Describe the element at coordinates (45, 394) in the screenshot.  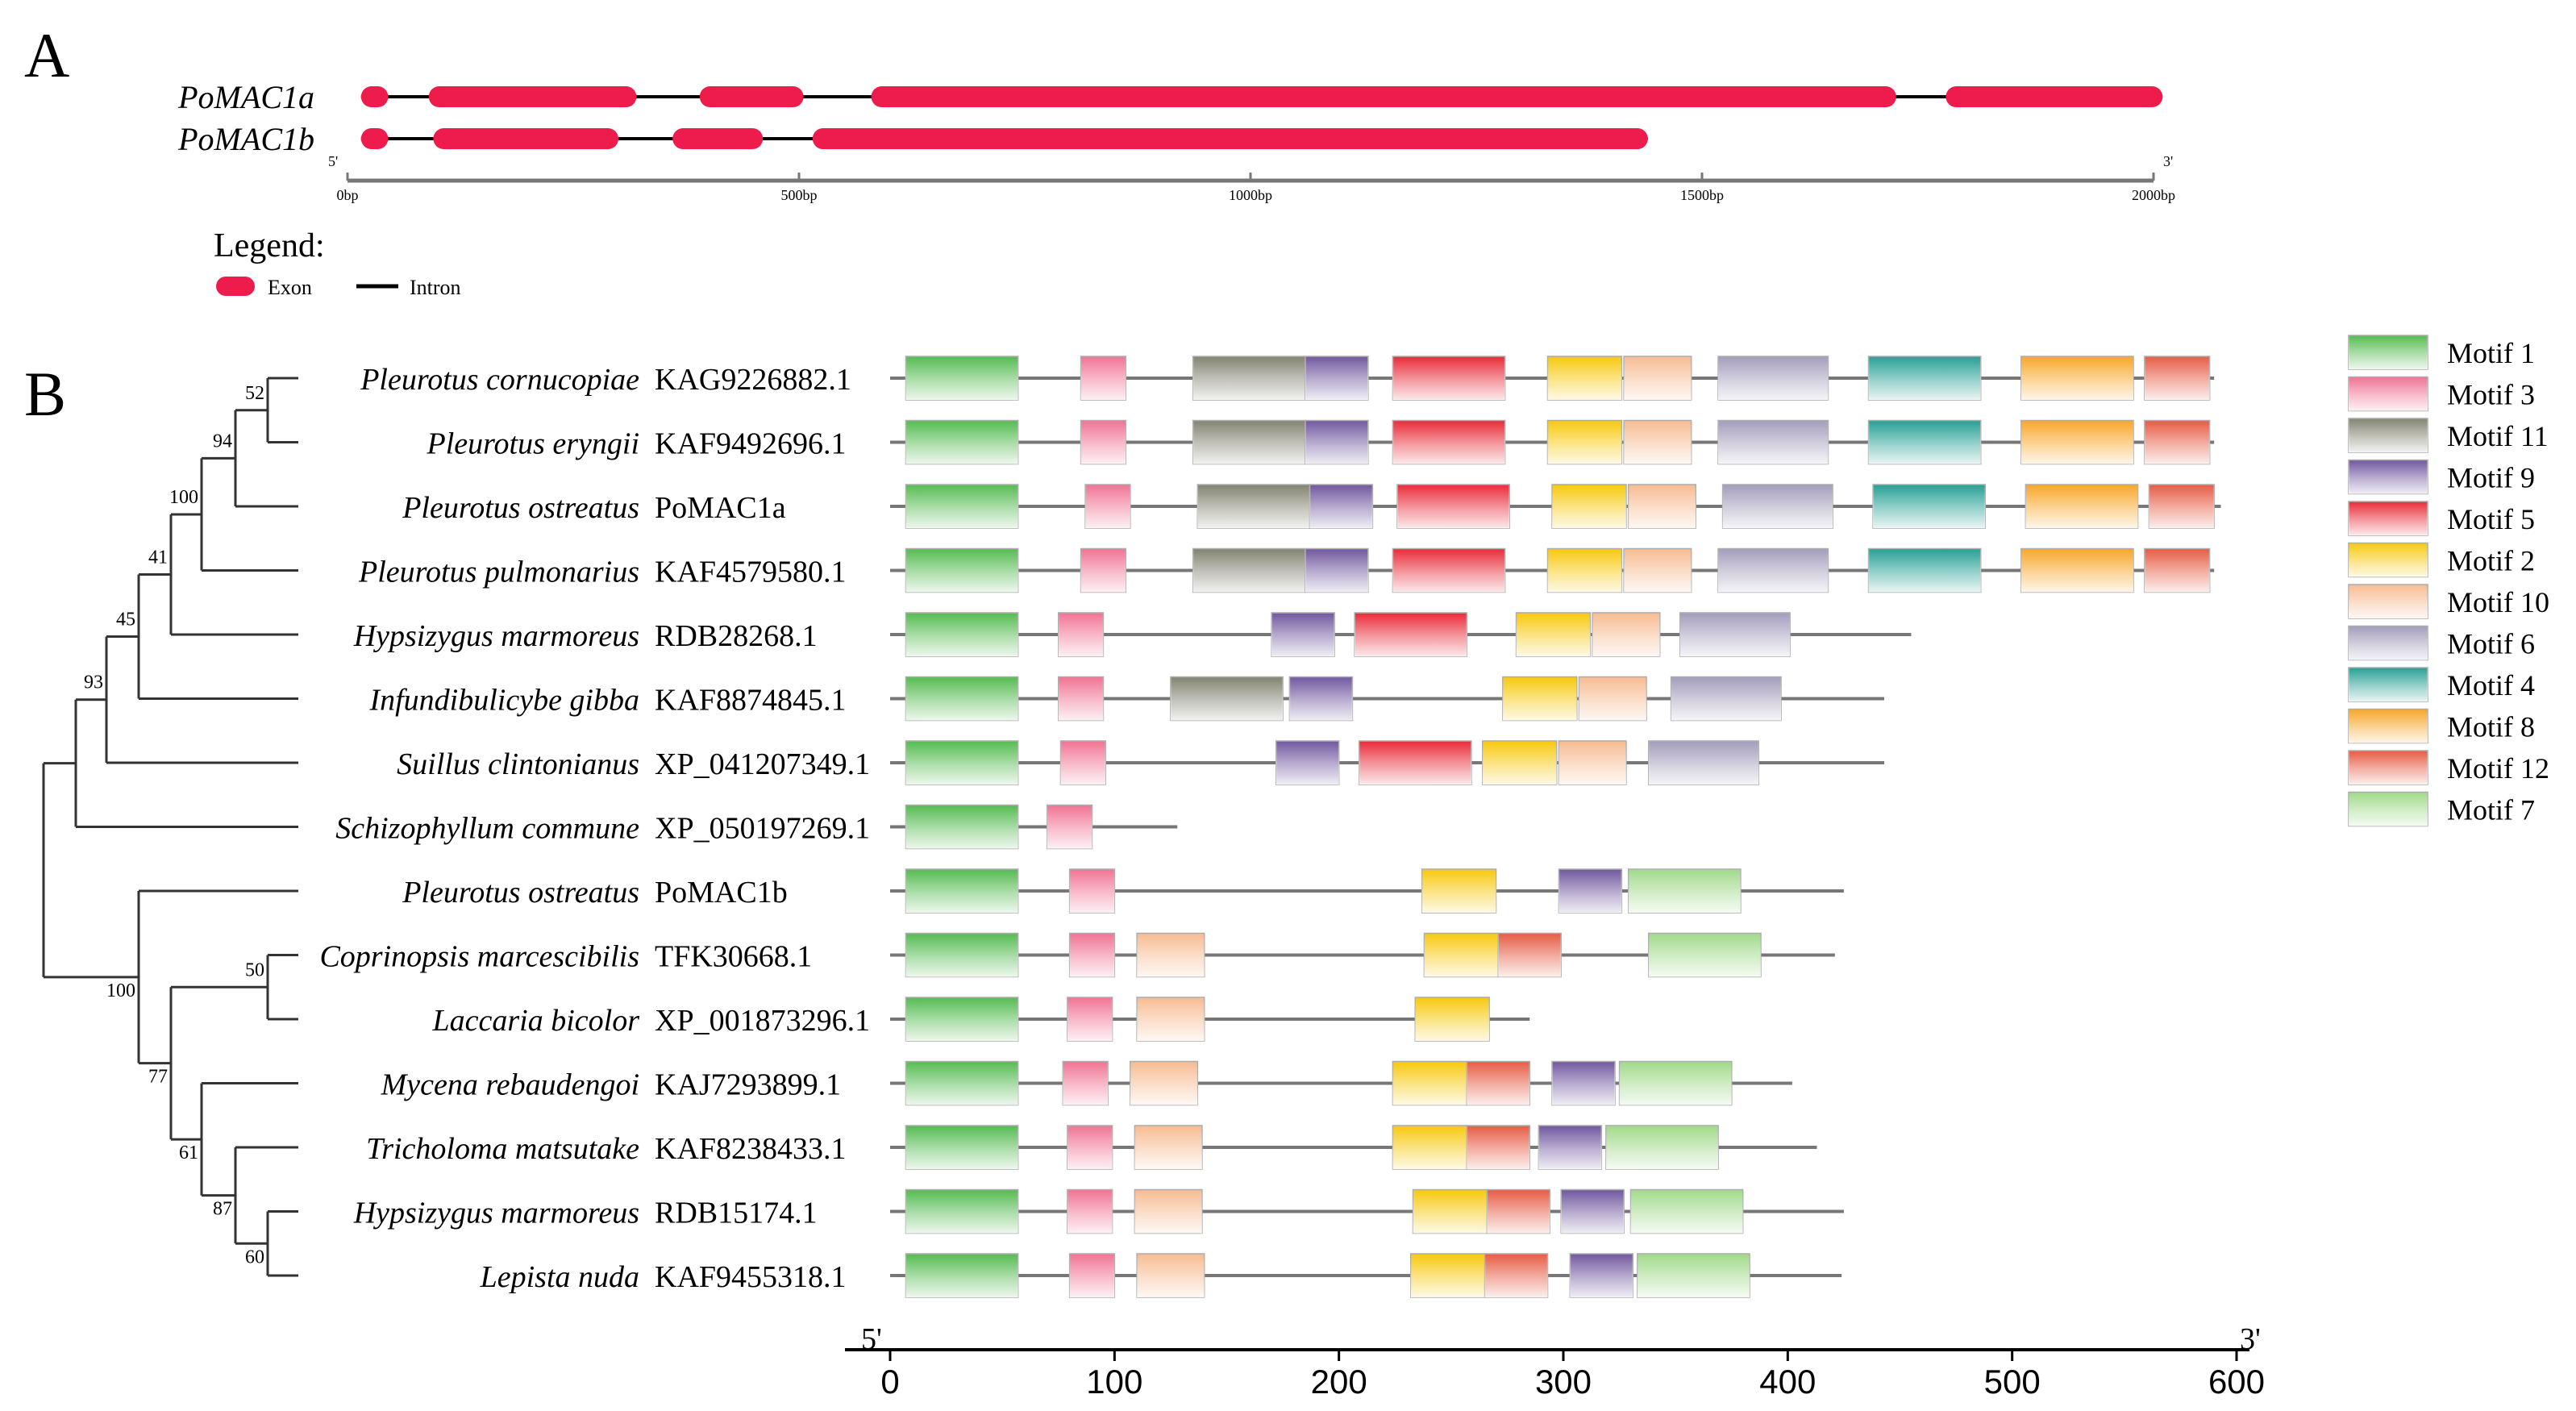
I see `panel-b-label: B` at that location.